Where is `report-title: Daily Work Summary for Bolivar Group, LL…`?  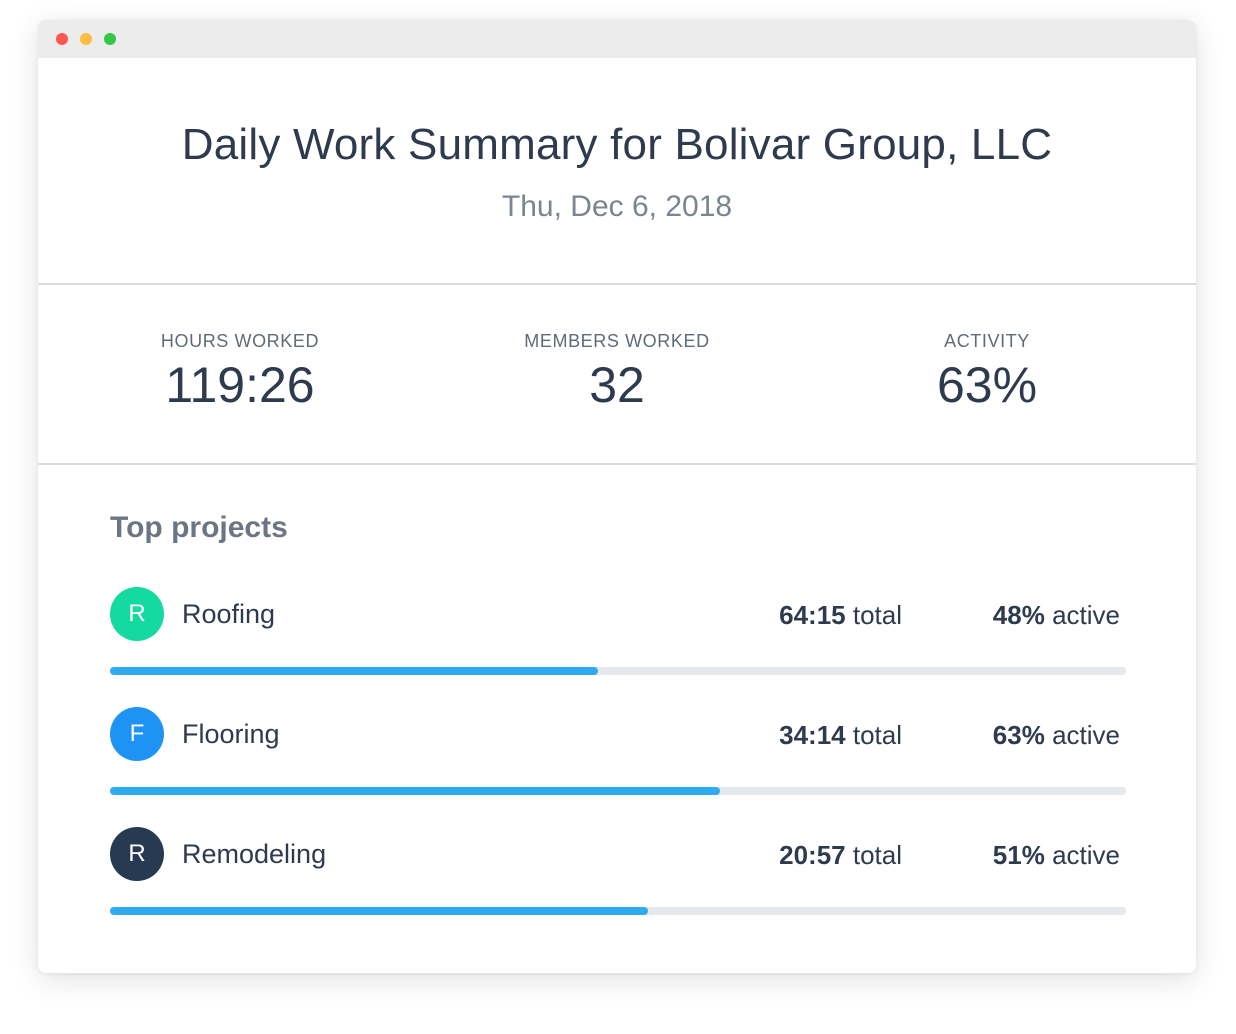 report-title: Daily Work Summary for Bolivar Group, LL… is located at coordinates (617, 144).